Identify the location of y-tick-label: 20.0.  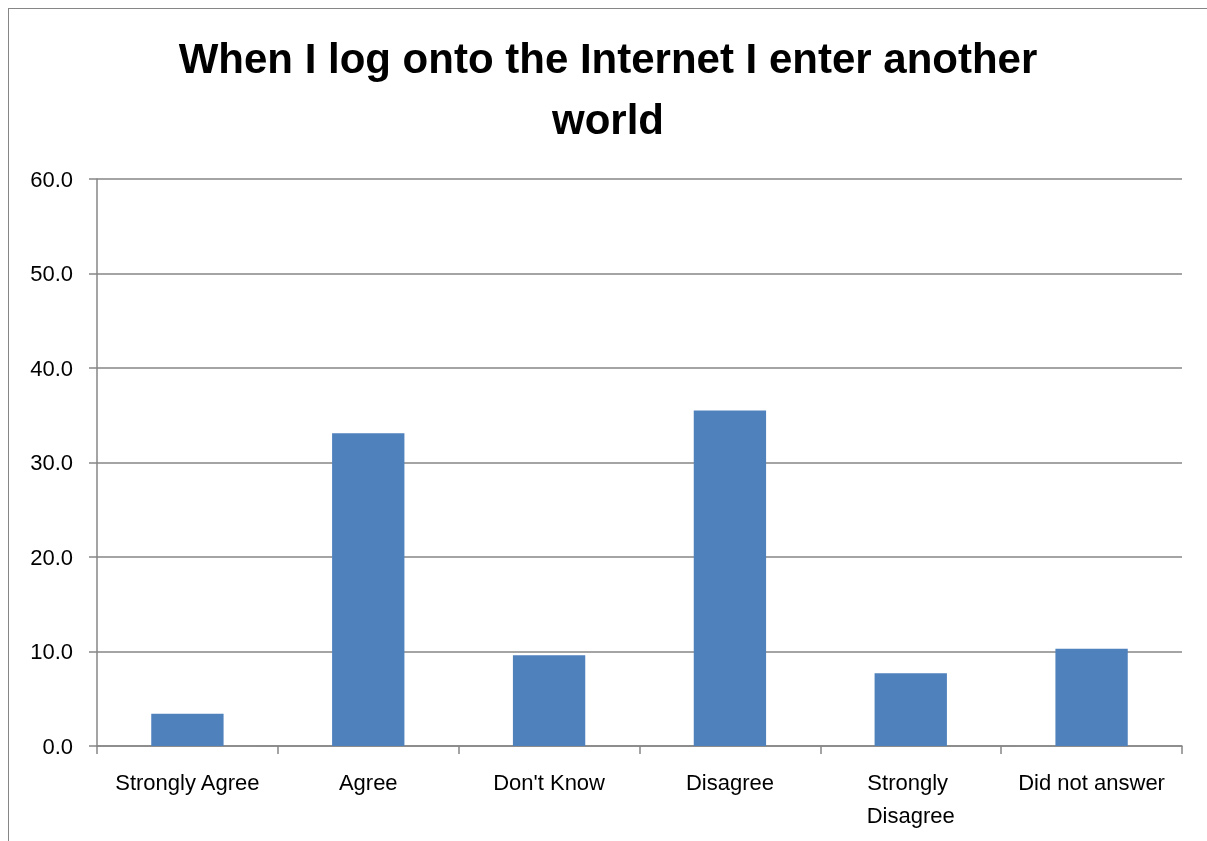
(51, 557).